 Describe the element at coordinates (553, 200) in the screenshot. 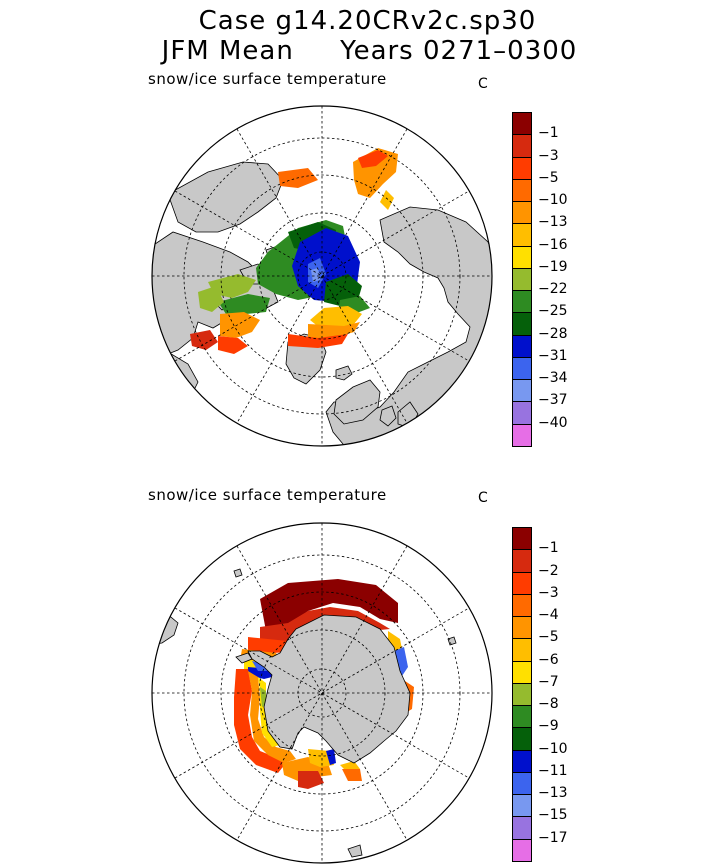

I see `nh-colorbar-tick-label: −10` at that location.